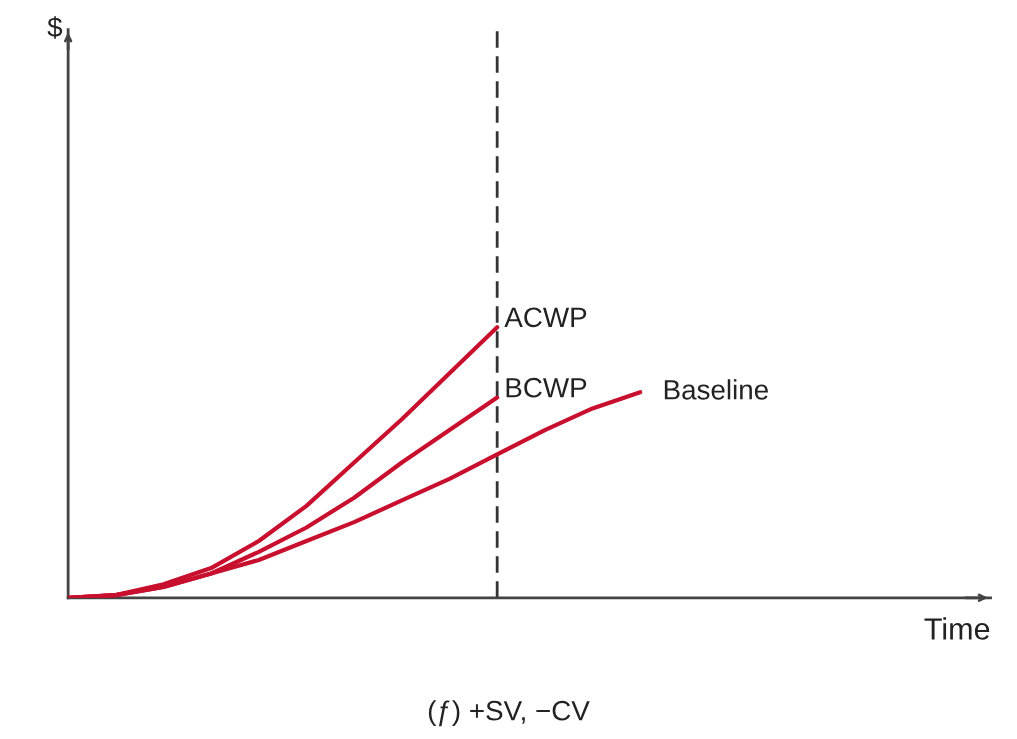 The image size is (1017, 739). What do you see at coordinates (546, 387) in the screenshot?
I see `series-label: BCWP` at bounding box center [546, 387].